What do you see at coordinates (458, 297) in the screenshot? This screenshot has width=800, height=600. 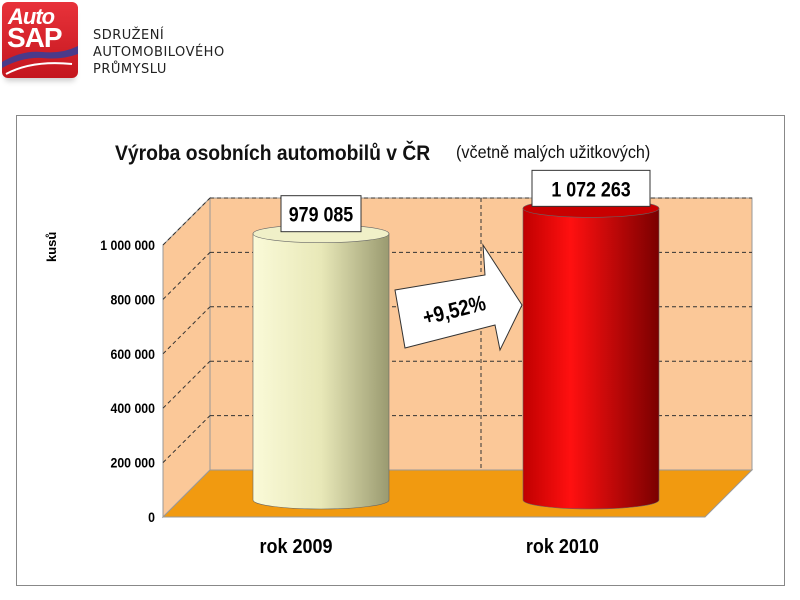 I see `growth-arrow: +9,52%` at bounding box center [458, 297].